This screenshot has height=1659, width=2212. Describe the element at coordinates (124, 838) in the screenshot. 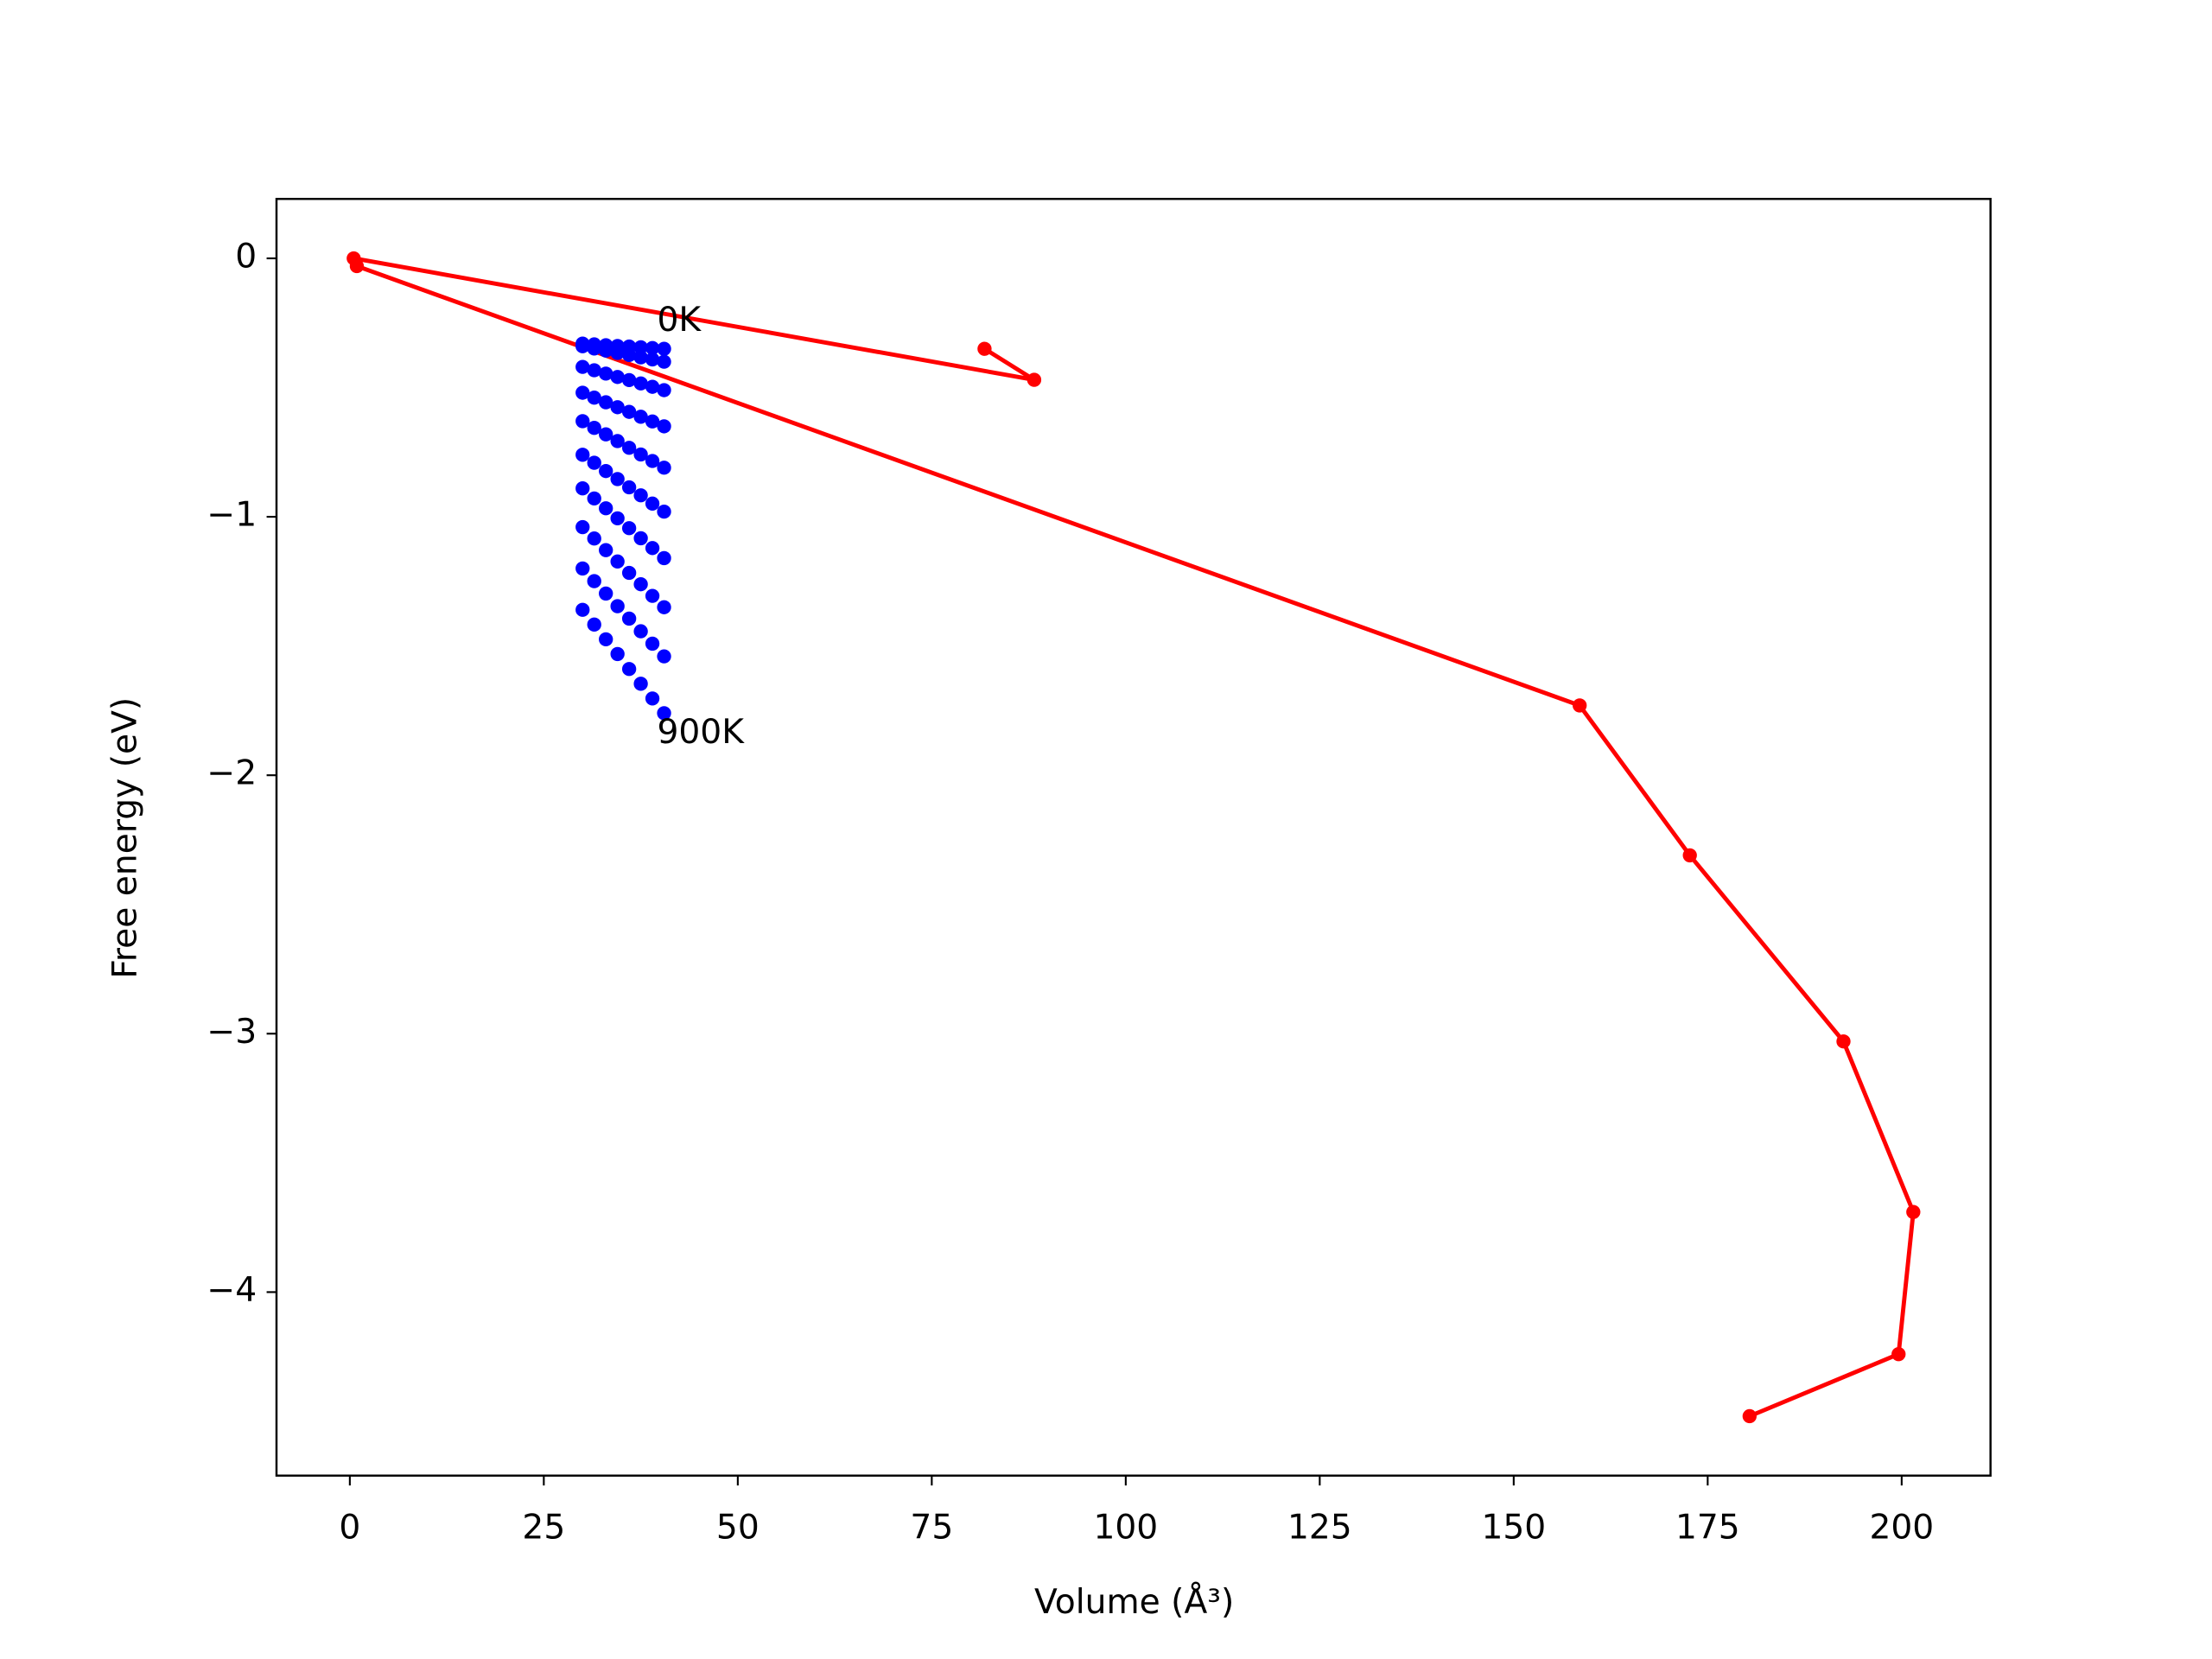

I see `y-axis-label: Free energy (eV)` at that location.